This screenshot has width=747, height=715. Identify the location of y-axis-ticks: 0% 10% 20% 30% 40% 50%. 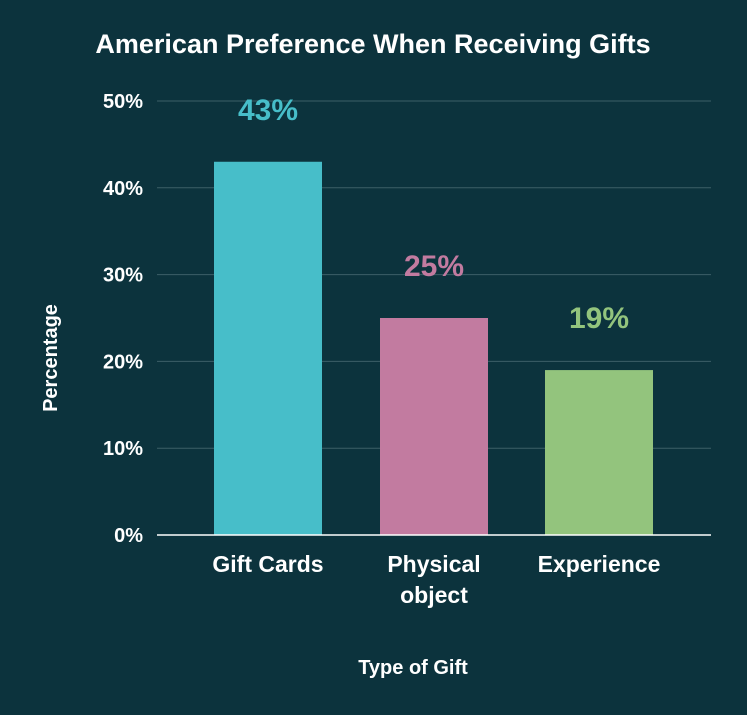
(123, 319).